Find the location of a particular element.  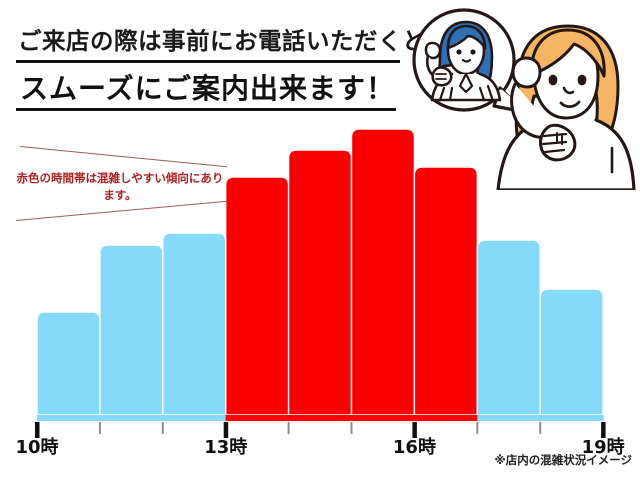

illustration-svg is located at coordinates (524, 100).